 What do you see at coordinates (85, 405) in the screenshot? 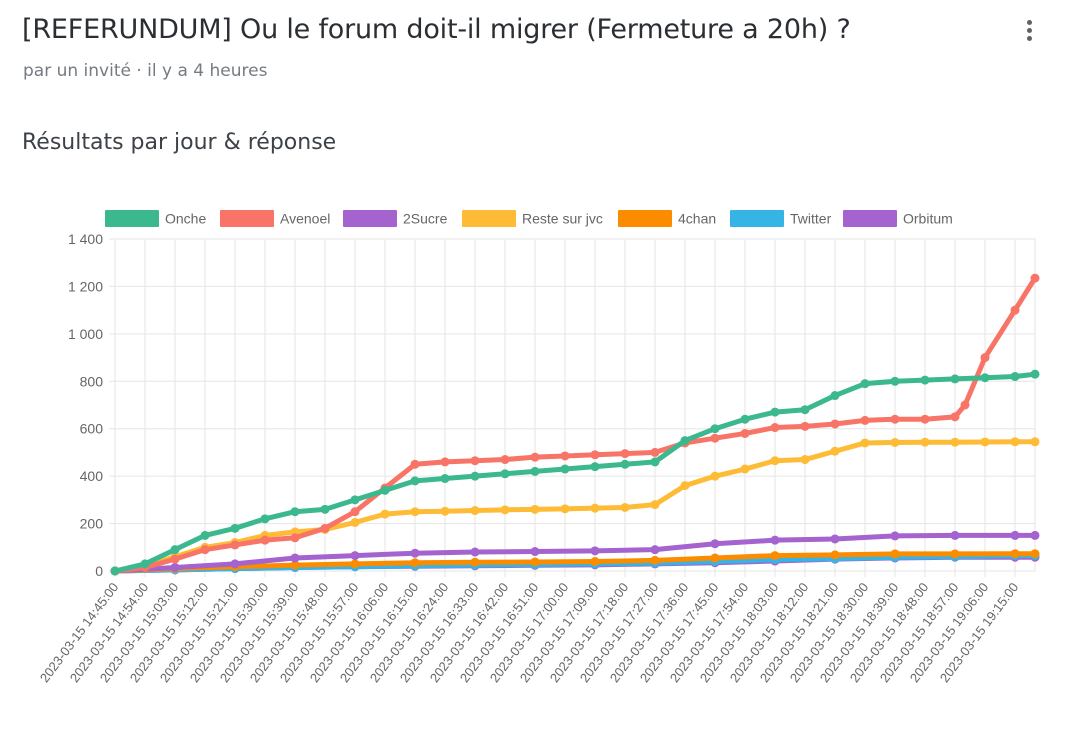
I see `y-axis: 0 200 400 600 800 1 000 1 200 1 400` at bounding box center [85, 405].